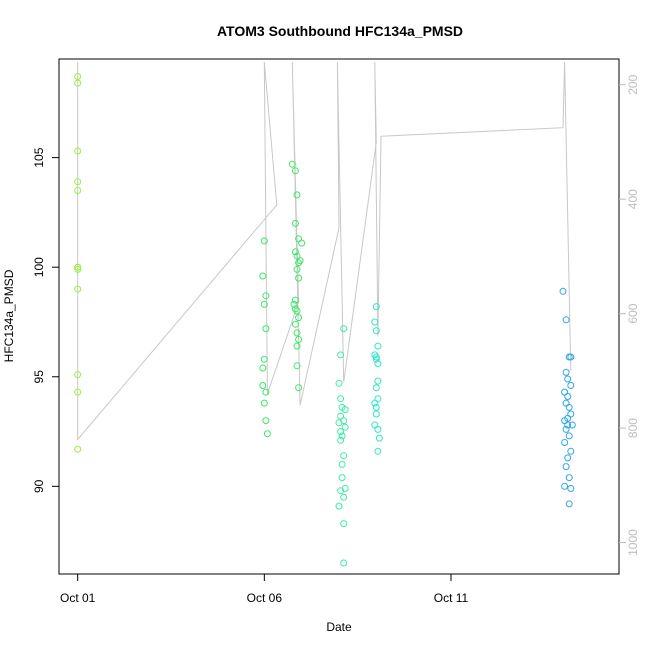  Describe the element at coordinates (633, 313) in the screenshot. I see `y2-tick-label: 600` at that location.